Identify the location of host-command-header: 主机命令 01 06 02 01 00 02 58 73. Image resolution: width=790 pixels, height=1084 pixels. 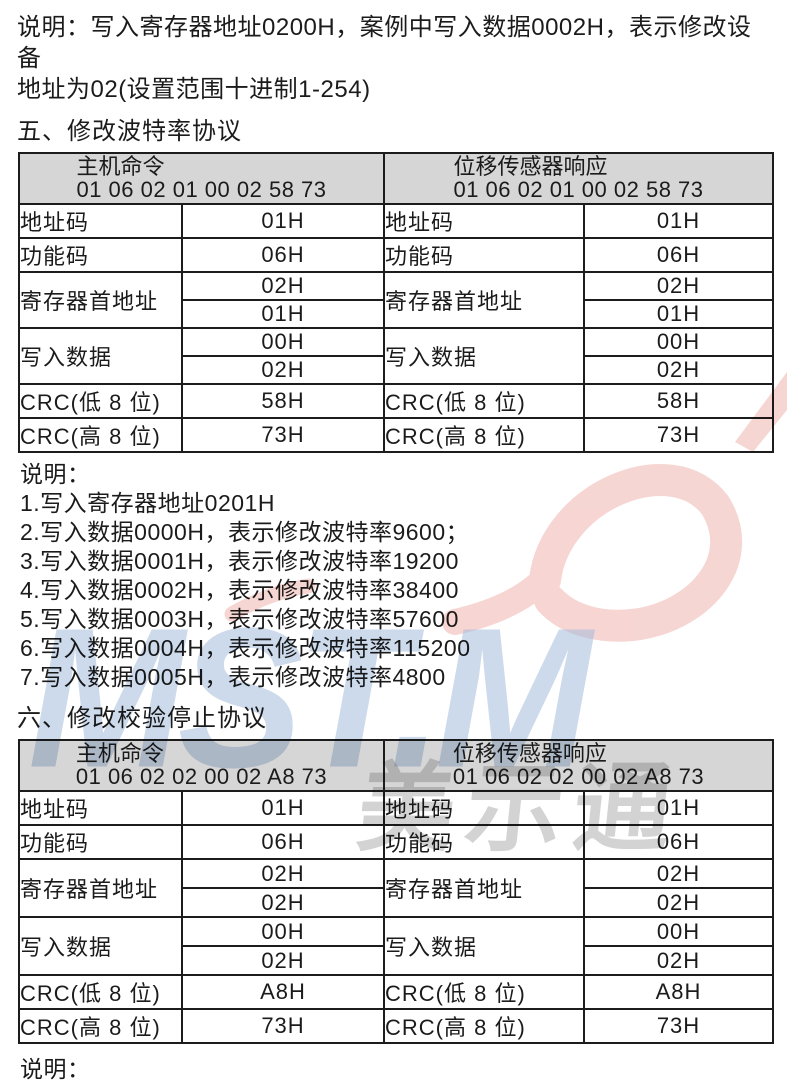
(201, 178).